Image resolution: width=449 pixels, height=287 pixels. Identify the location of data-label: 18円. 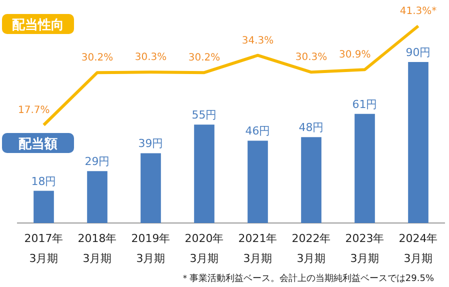
(43, 181).